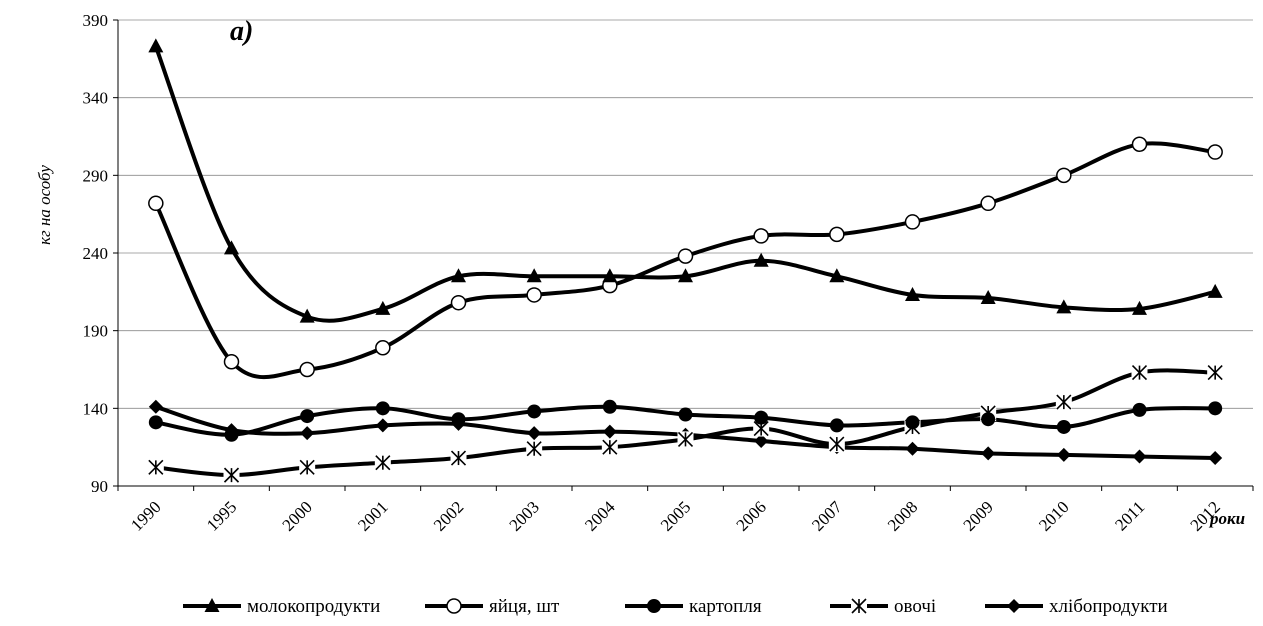 The height and width of the screenshot is (626, 1263). Describe the element at coordinates (725, 606) in the screenshot. I see `legend-label: картопля` at that location.